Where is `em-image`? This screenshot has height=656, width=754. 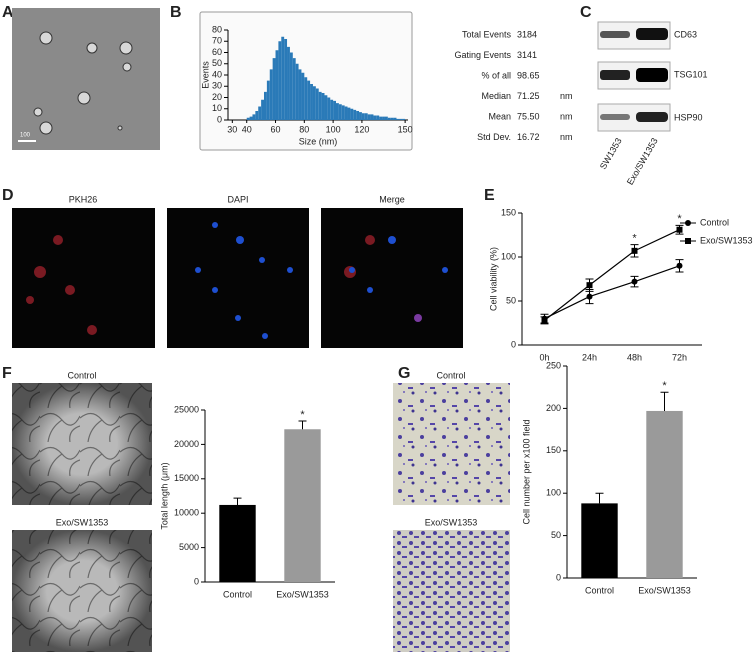
em-image is located at coordinates (86, 79).